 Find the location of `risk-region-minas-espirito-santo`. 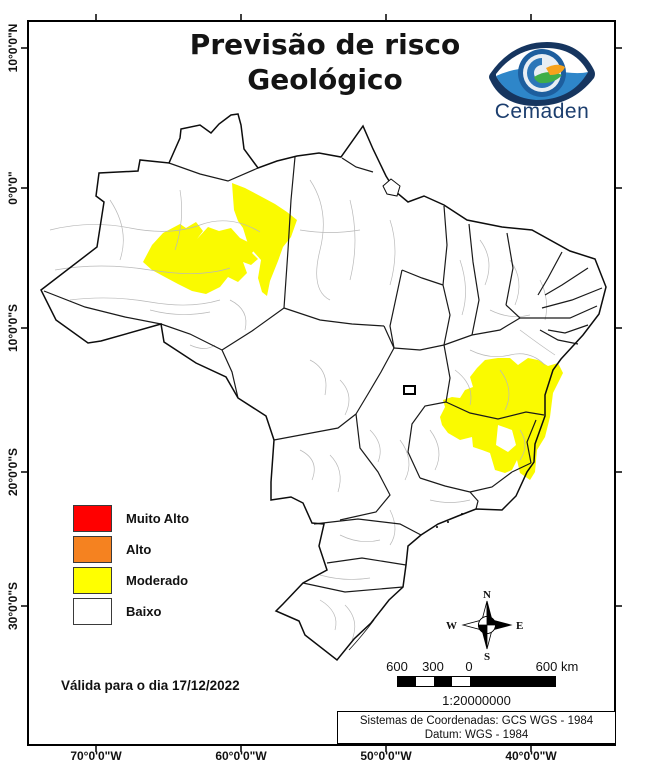

risk-region-minas-espirito-santo is located at coordinates (501, 419).